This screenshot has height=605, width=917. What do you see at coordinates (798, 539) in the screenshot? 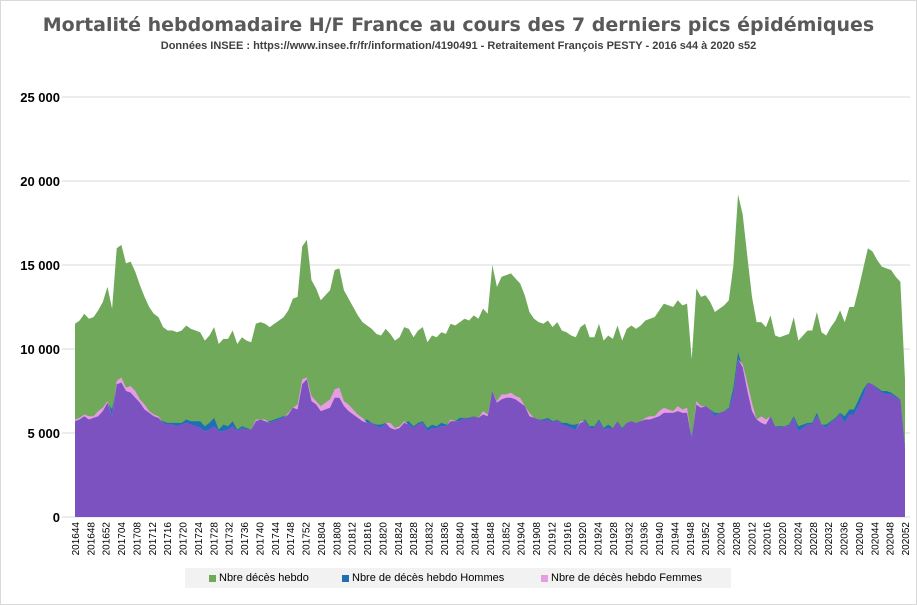
I see `x-tick-label: 202024` at bounding box center [798, 539].